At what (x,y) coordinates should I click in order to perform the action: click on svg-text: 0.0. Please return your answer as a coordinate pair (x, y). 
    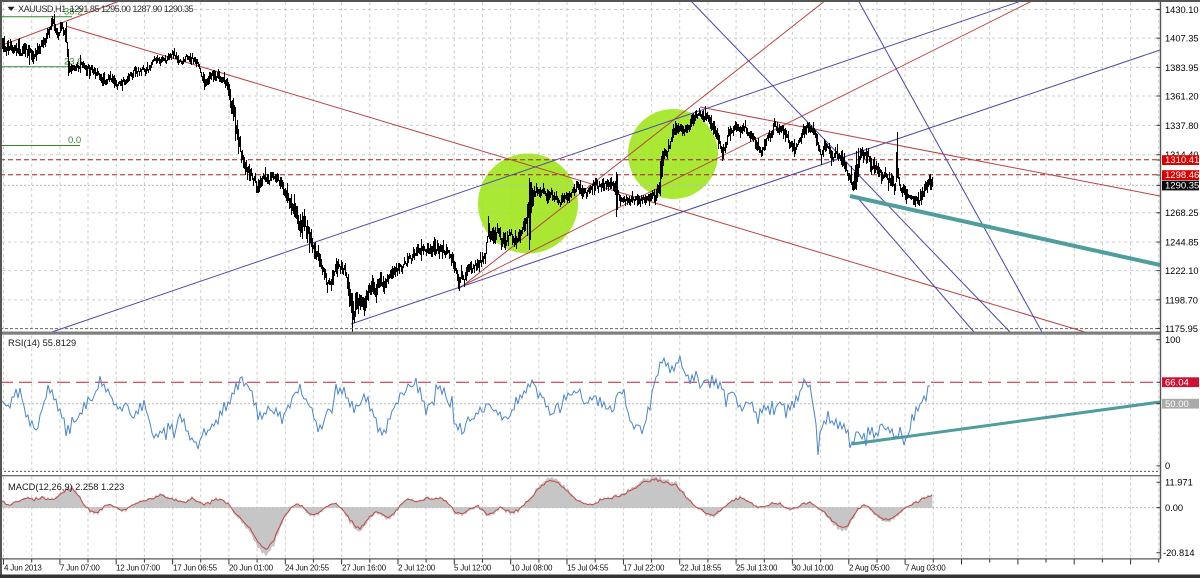
    Looking at the image, I should click on (74, 140).